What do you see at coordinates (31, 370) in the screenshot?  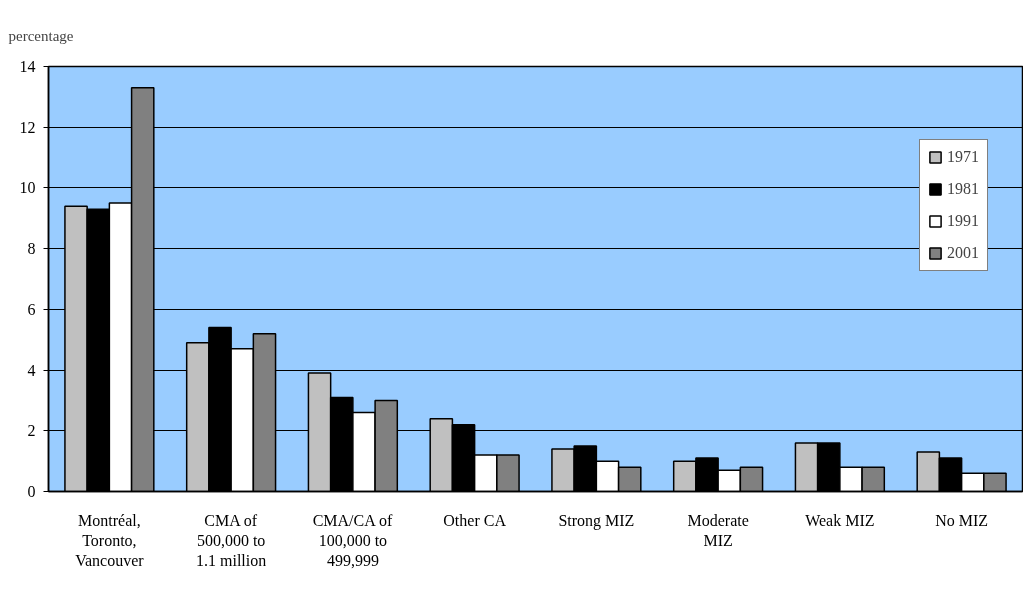 I see `y-tick-label: 4` at bounding box center [31, 370].